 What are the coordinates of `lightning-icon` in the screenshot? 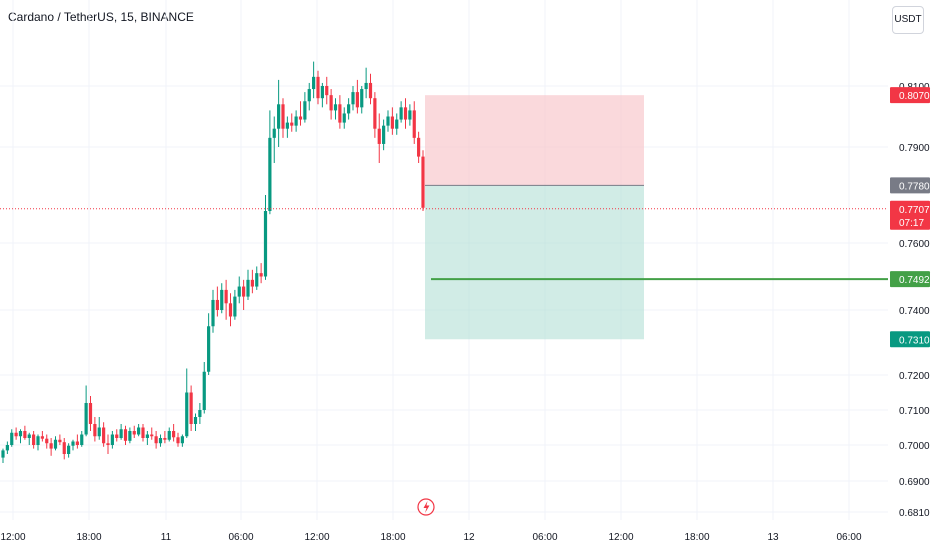 It's located at (426, 507).